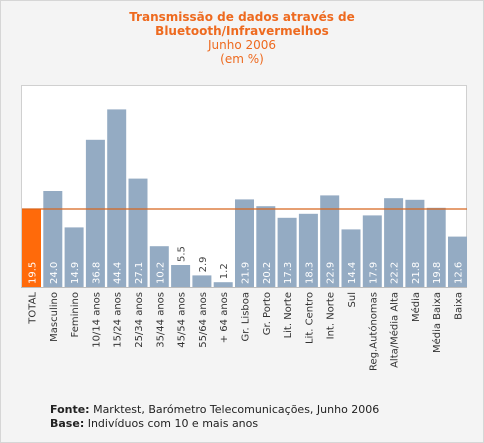 The height and width of the screenshot is (443, 484). I want to click on value-label: 21.8, so click(416, 273).